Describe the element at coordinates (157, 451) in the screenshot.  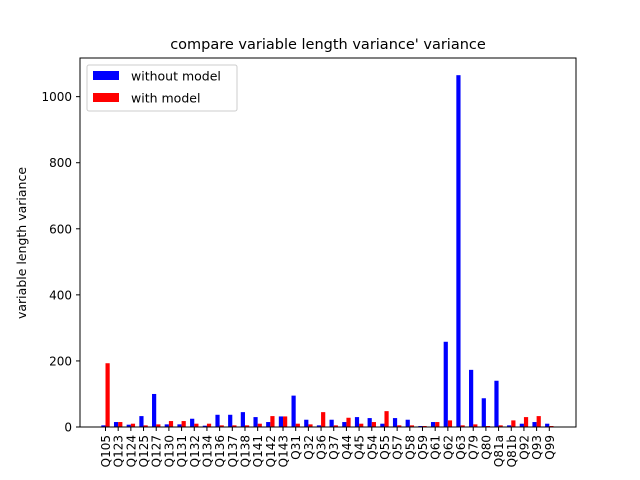
I see `x-tick-label: Q127` at that location.